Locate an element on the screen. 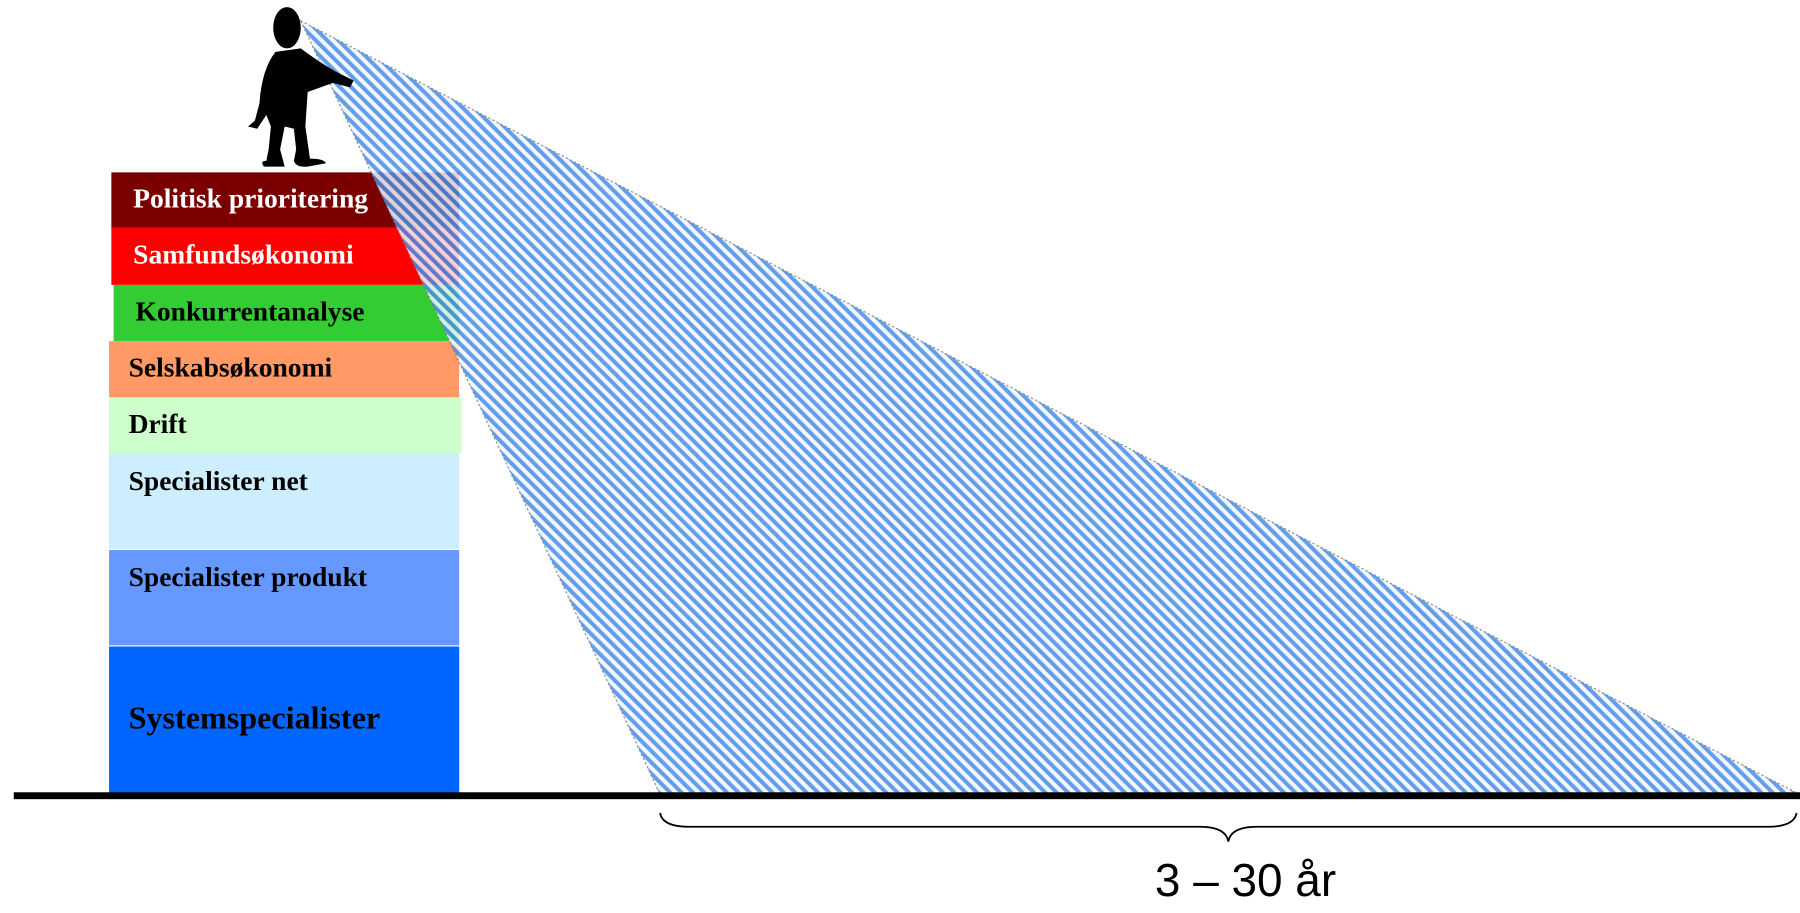 The width and height of the screenshot is (1800, 913). horizon-label: 3 – 30 år is located at coordinates (1245, 880).